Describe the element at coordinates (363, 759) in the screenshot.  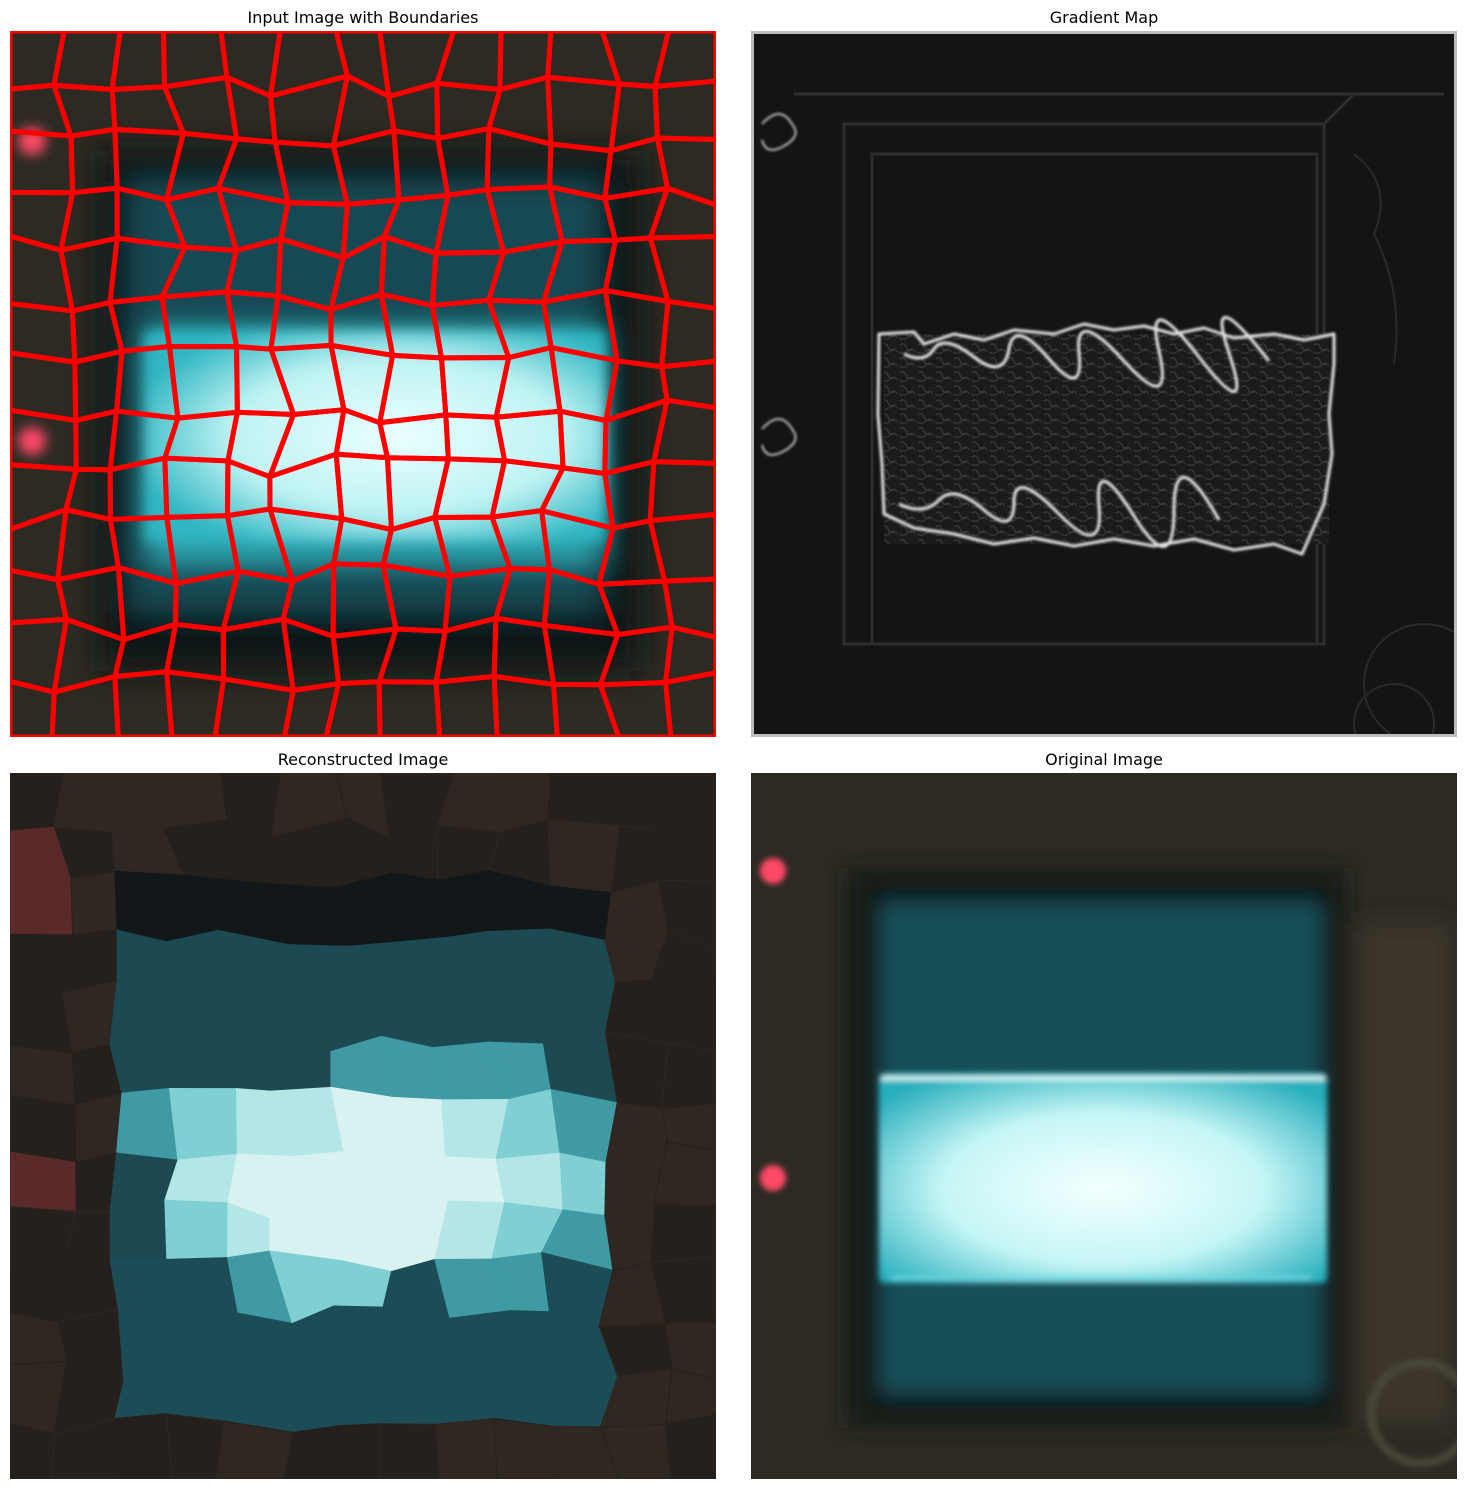
I see `reconstructed-image-title: Reconstructed Image` at that location.